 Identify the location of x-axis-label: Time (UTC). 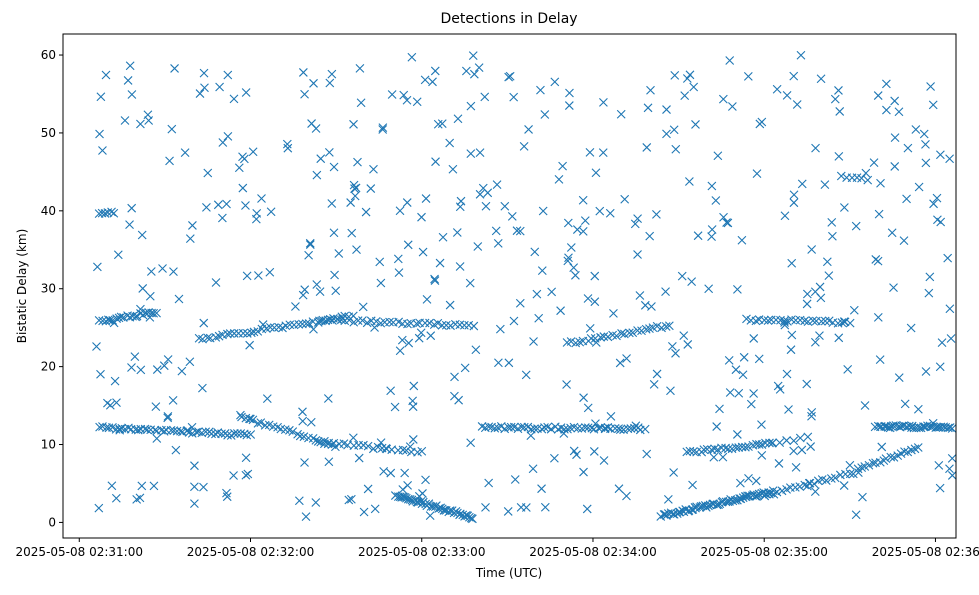
(508, 573).